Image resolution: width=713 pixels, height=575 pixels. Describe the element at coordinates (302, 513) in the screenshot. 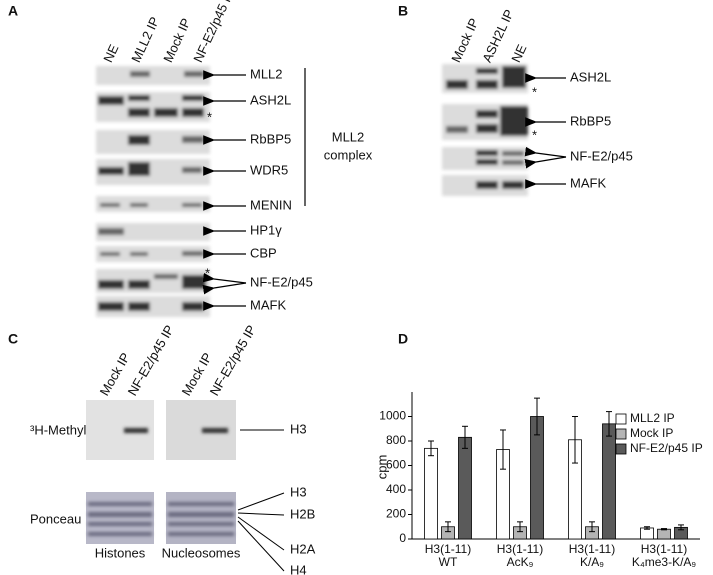

I see `band-label: H2B` at that location.